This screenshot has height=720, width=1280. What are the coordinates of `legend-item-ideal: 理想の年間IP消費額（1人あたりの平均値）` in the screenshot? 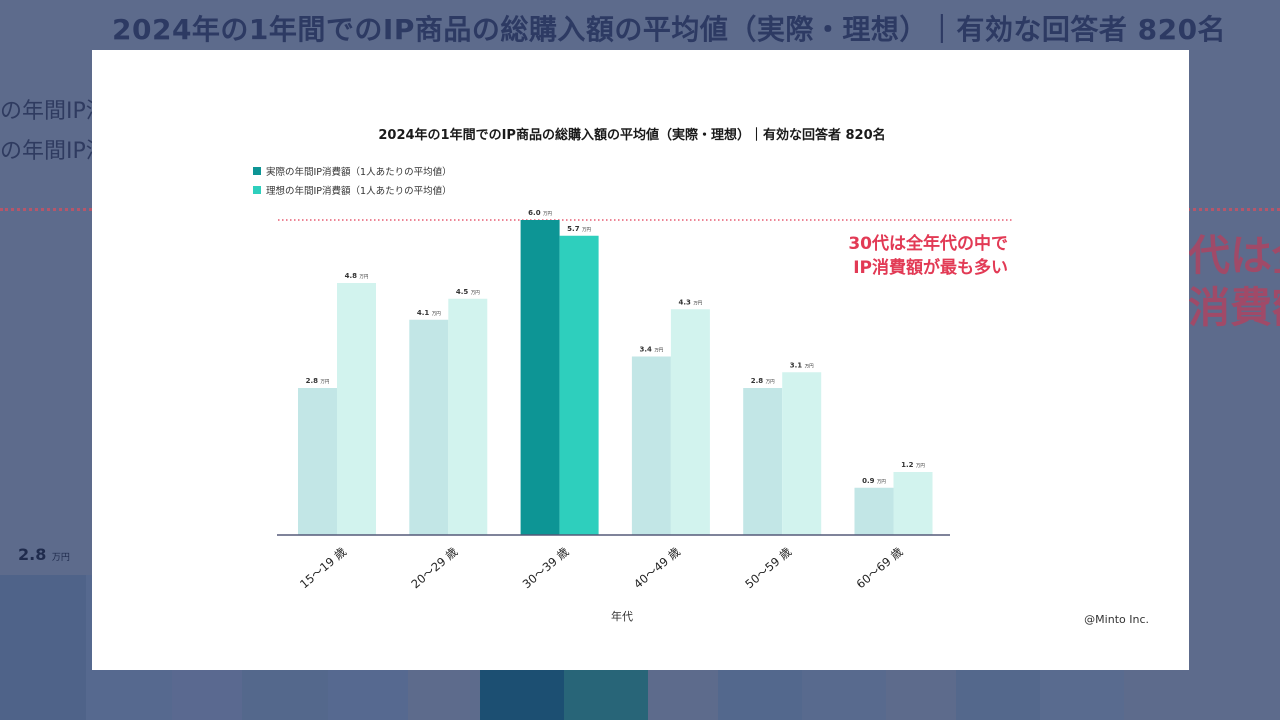 It's located at (352, 191).